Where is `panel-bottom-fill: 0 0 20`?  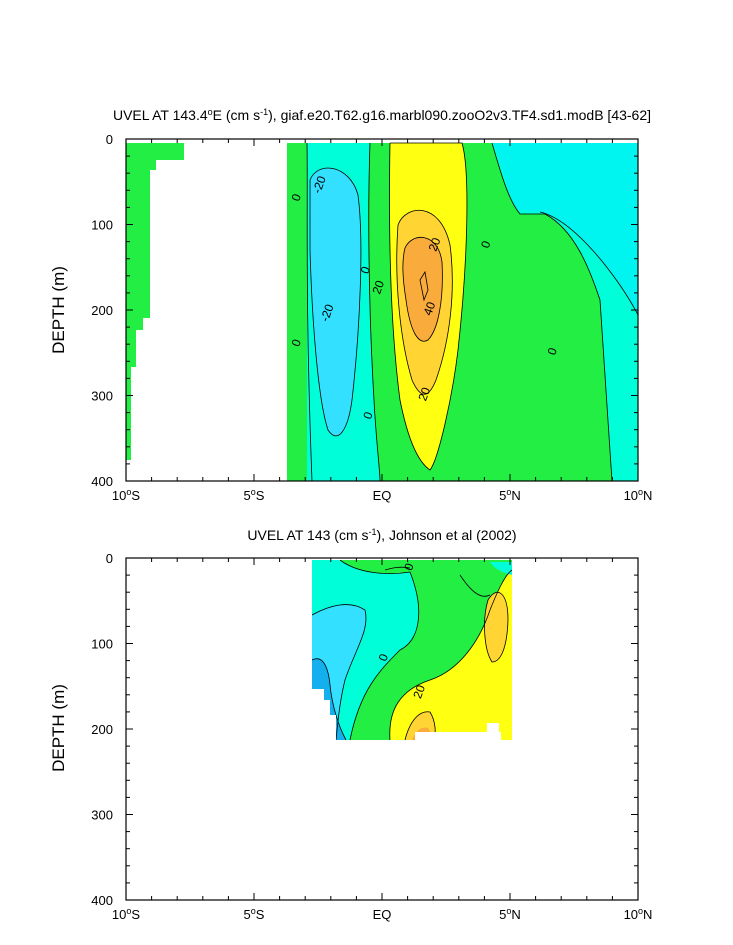 panel-bottom-fill: 0 0 20 is located at coordinates (412, 650).